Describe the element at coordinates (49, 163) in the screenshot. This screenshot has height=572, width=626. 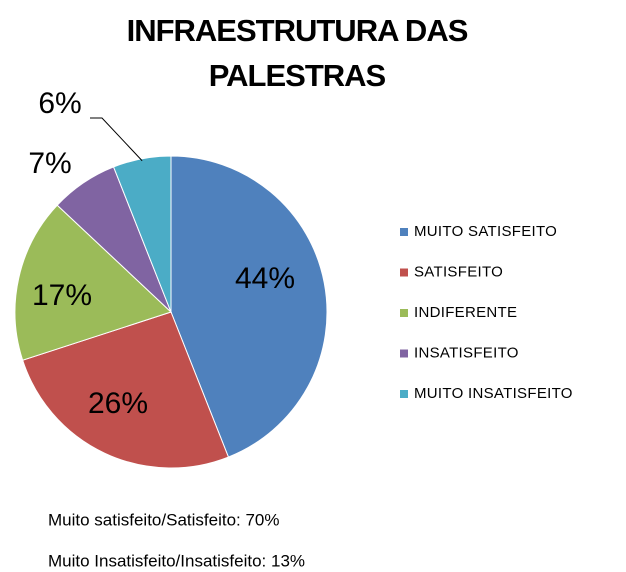
I see `data-label: 7%` at that location.